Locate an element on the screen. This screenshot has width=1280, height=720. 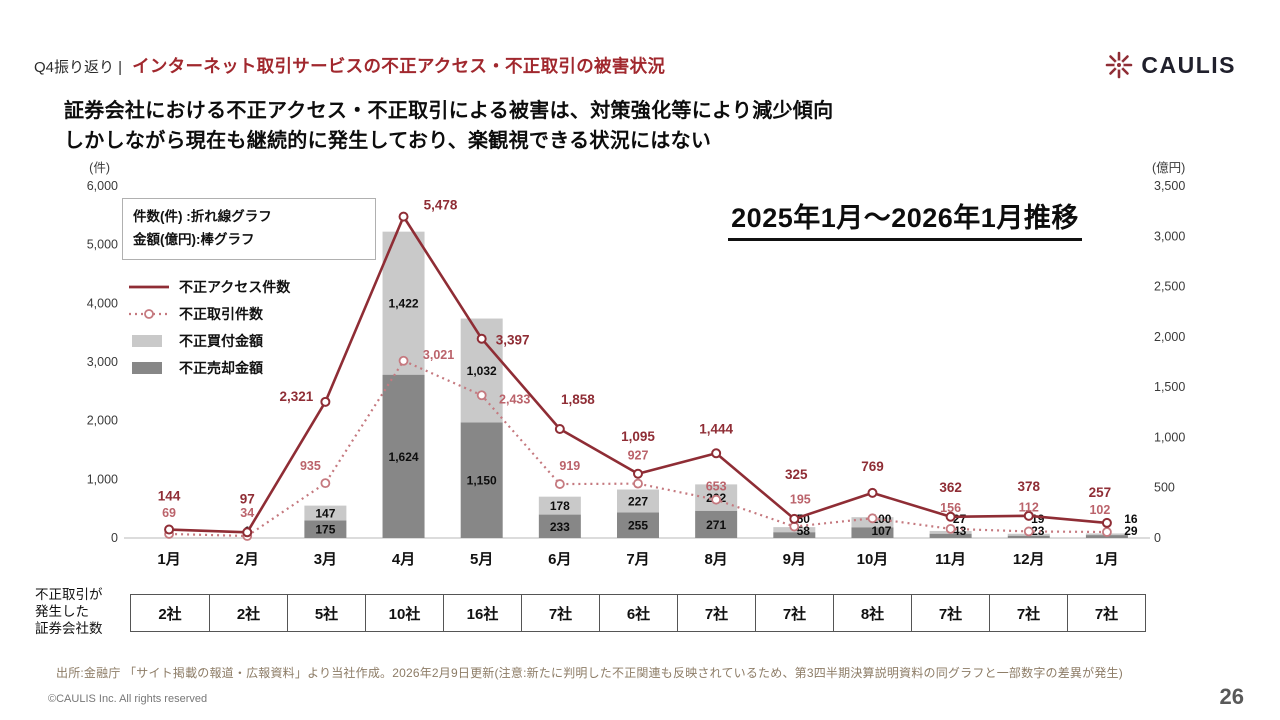
legend-label: 不正売却金額 is located at coordinates (221, 368).